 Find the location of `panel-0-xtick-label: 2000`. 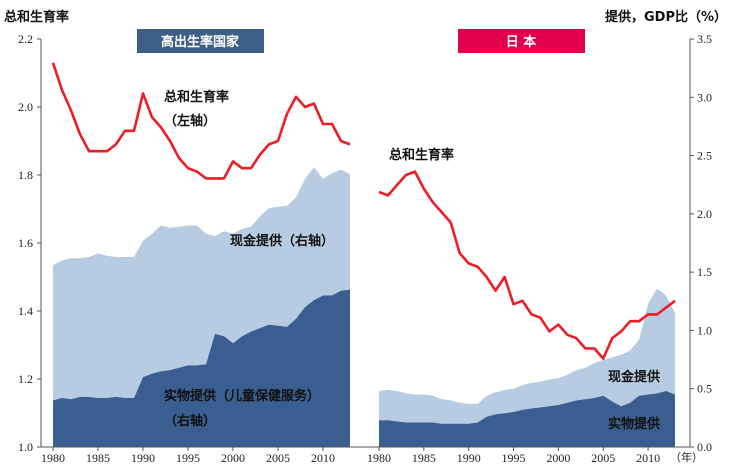

panel-0-xtick-label: 2000 is located at coordinates (233, 458).